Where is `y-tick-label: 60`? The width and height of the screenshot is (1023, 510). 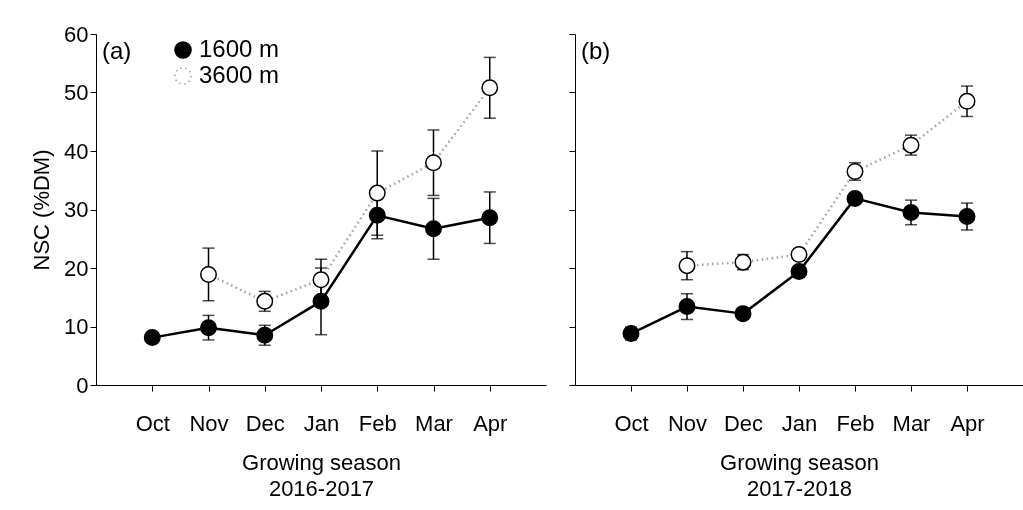 y-tick-label: 60 is located at coordinates (76, 34).